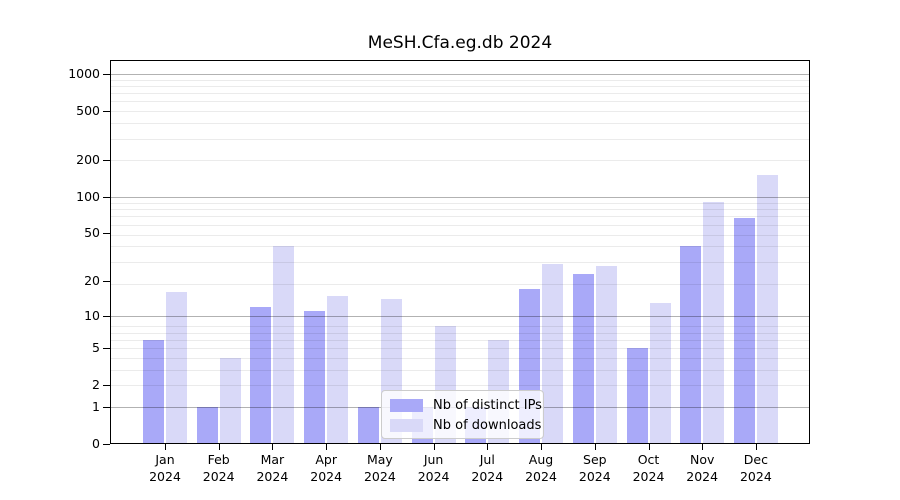 This screenshot has height=500, width=900. What do you see at coordinates (380, 447) in the screenshot?
I see `x-tick-mark-may` at bounding box center [380, 447].